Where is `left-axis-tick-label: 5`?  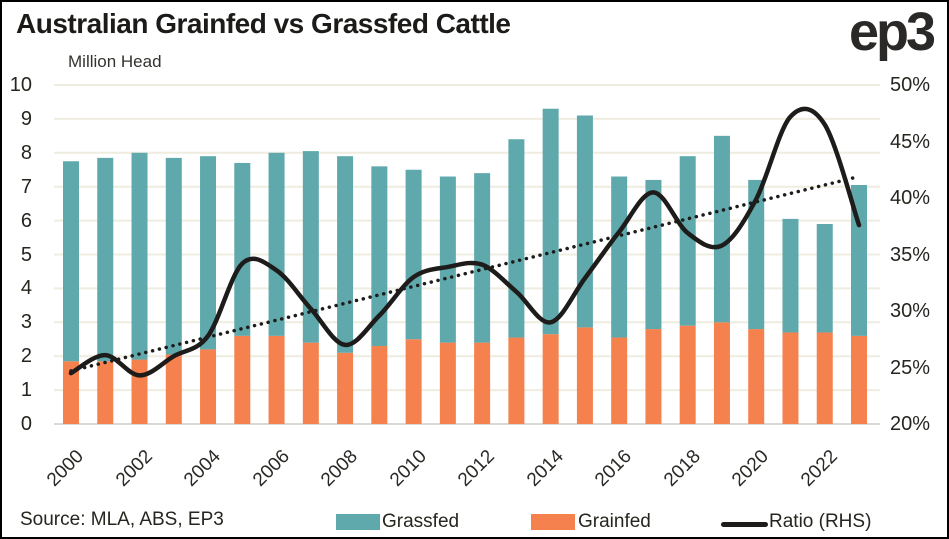 left-axis-tick-label: 5 is located at coordinates (26, 254).